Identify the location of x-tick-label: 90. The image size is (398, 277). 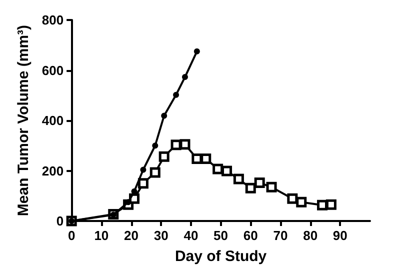
(340, 235).